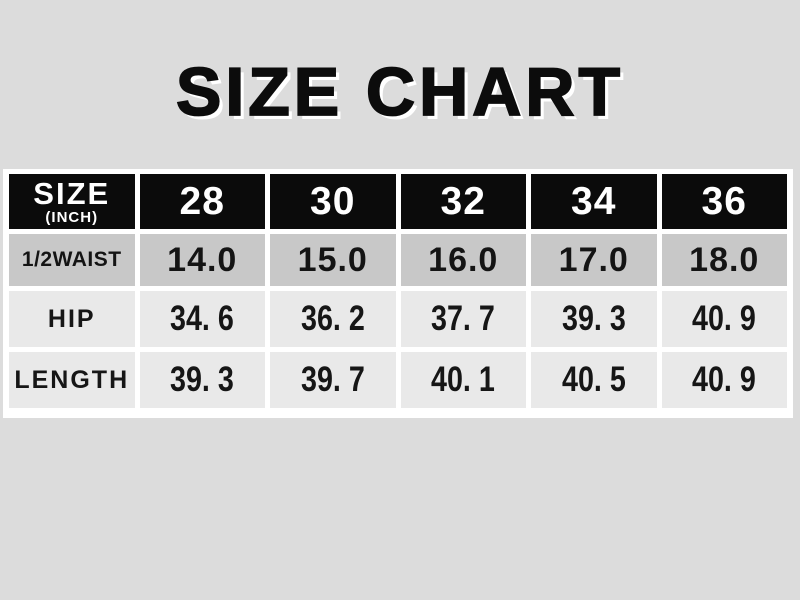 This screenshot has width=800, height=600. Describe the element at coordinates (72, 319) in the screenshot. I see `row-label-hip: HIP` at that location.